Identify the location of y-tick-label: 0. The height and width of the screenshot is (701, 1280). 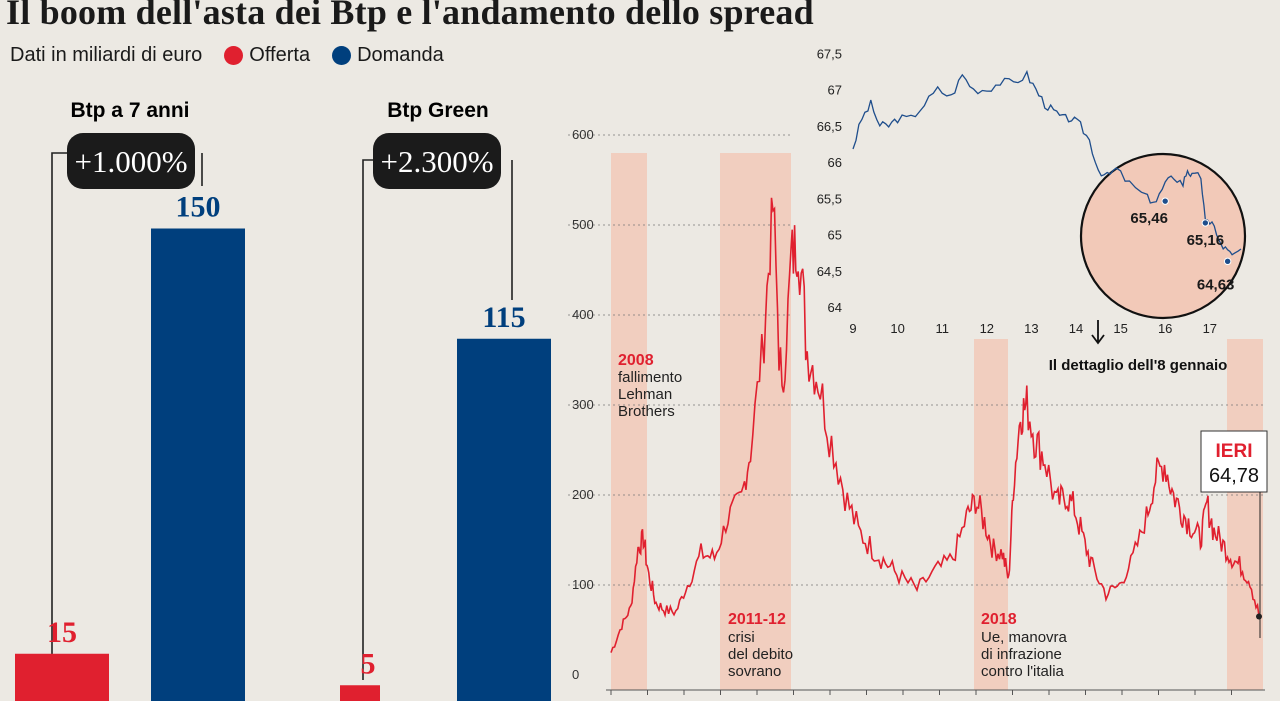
(575, 674).